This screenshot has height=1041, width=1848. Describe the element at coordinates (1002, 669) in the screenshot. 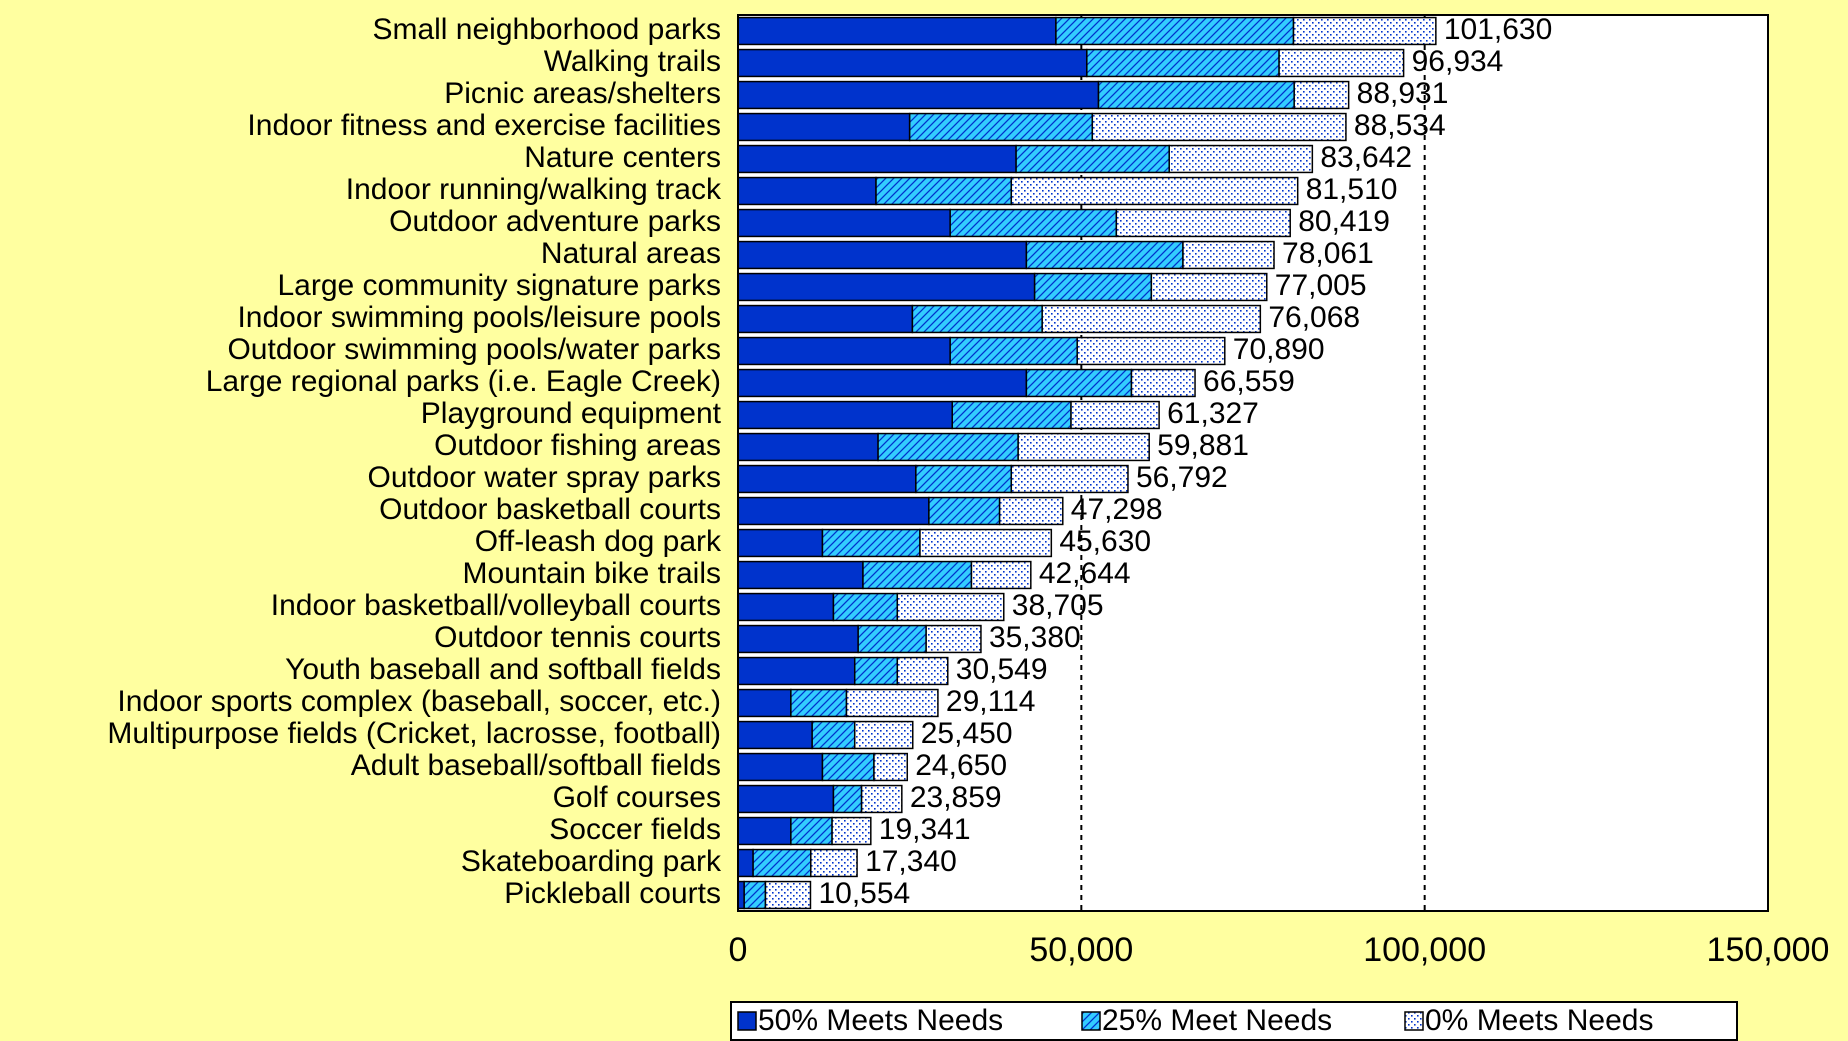

I see `total-label: 30,549` at that location.